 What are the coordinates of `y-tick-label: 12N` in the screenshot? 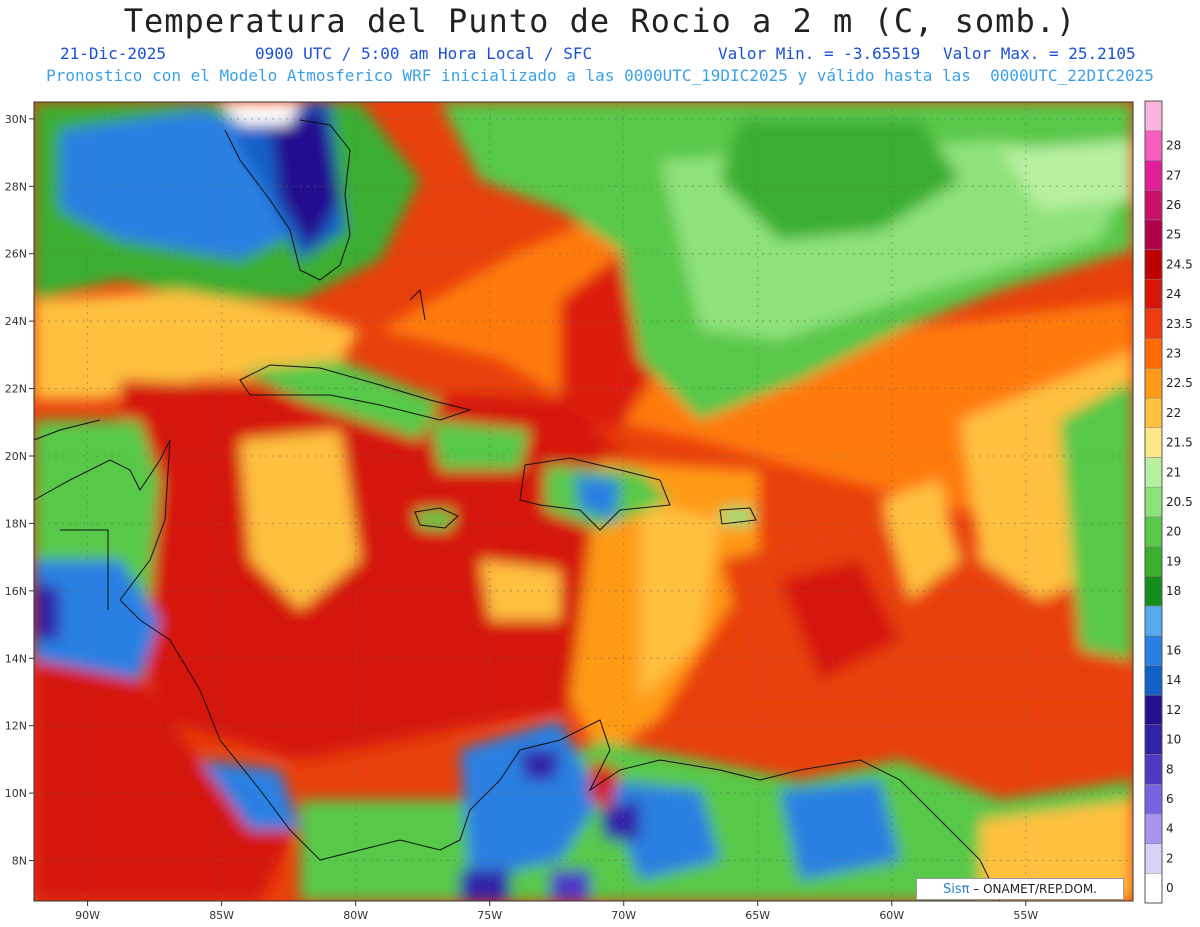 It's located at (16, 726).